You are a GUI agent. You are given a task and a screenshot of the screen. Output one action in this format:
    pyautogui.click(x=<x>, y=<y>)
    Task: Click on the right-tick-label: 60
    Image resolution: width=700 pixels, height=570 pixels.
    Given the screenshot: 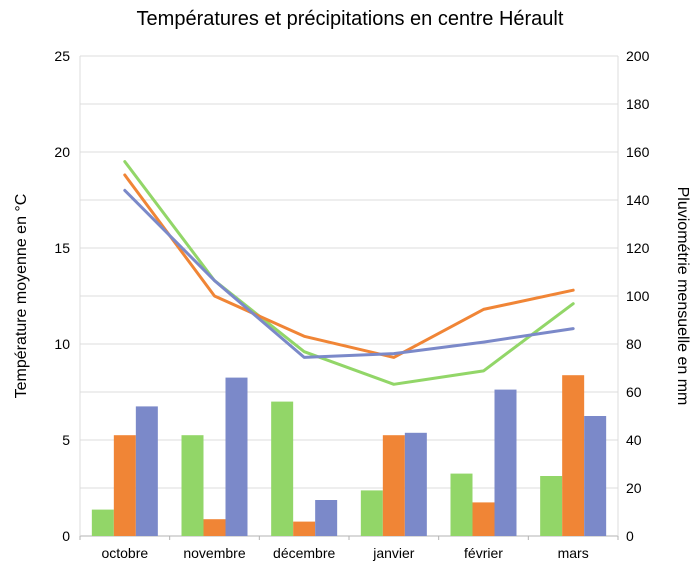 What is the action you would take?
    pyautogui.click(x=634, y=392)
    